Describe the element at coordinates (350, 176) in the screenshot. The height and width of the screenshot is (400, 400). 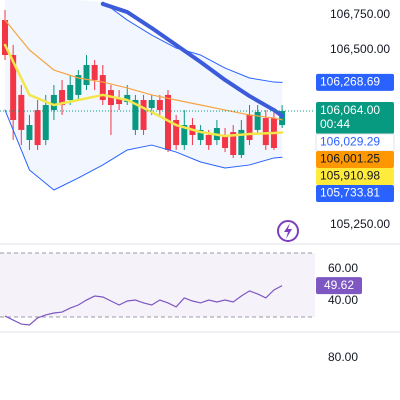
I see `price-label: 105,910.98` at that location.